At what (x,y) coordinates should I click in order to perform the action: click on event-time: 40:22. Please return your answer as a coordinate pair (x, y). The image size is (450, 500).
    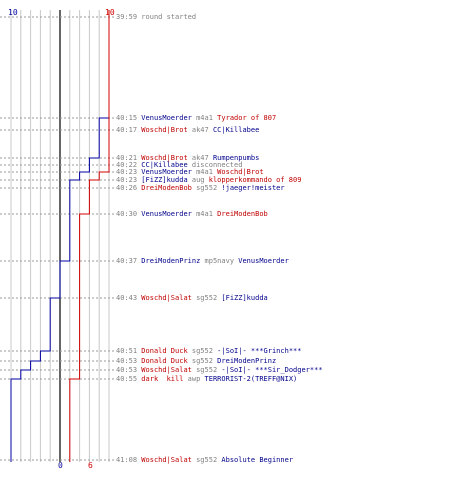
    Looking at the image, I should click on (129, 165).